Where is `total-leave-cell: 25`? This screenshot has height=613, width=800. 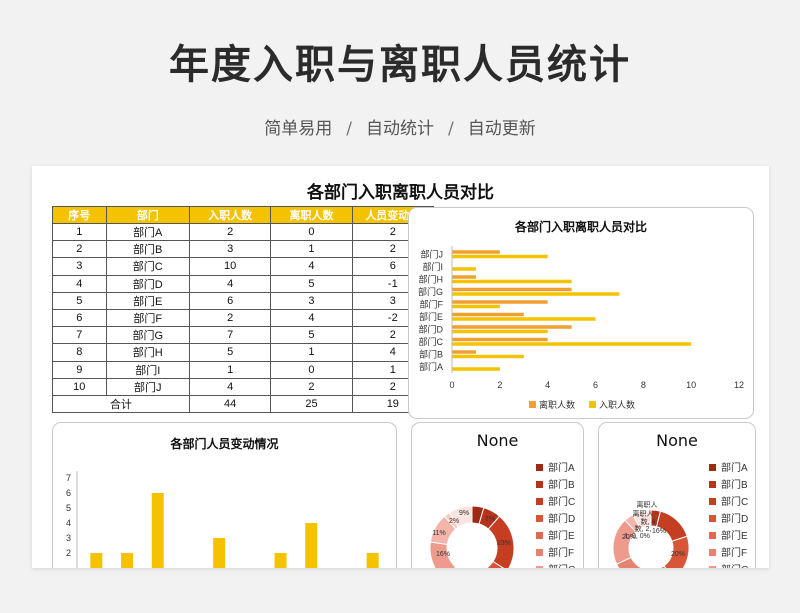
total-leave-cell: 25 is located at coordinates (311, 404).